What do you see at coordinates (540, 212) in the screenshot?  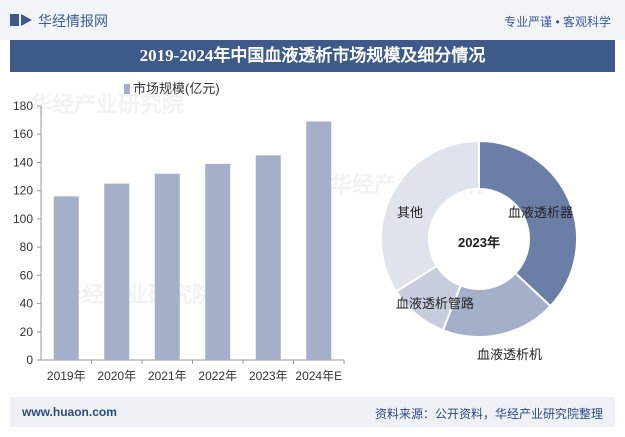 I see `donut-label-dialyzer: 血液透析器` at bounding box center [540, 212].